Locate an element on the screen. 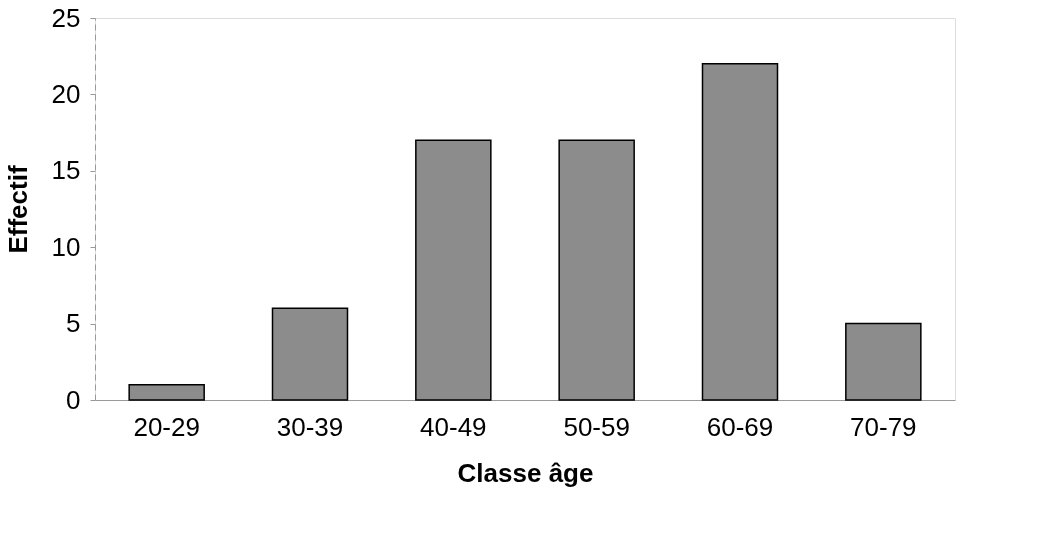 The width and height of the screenshot is (1039, 542). y-tick-label: 0 is located at coordinates (73, 399).